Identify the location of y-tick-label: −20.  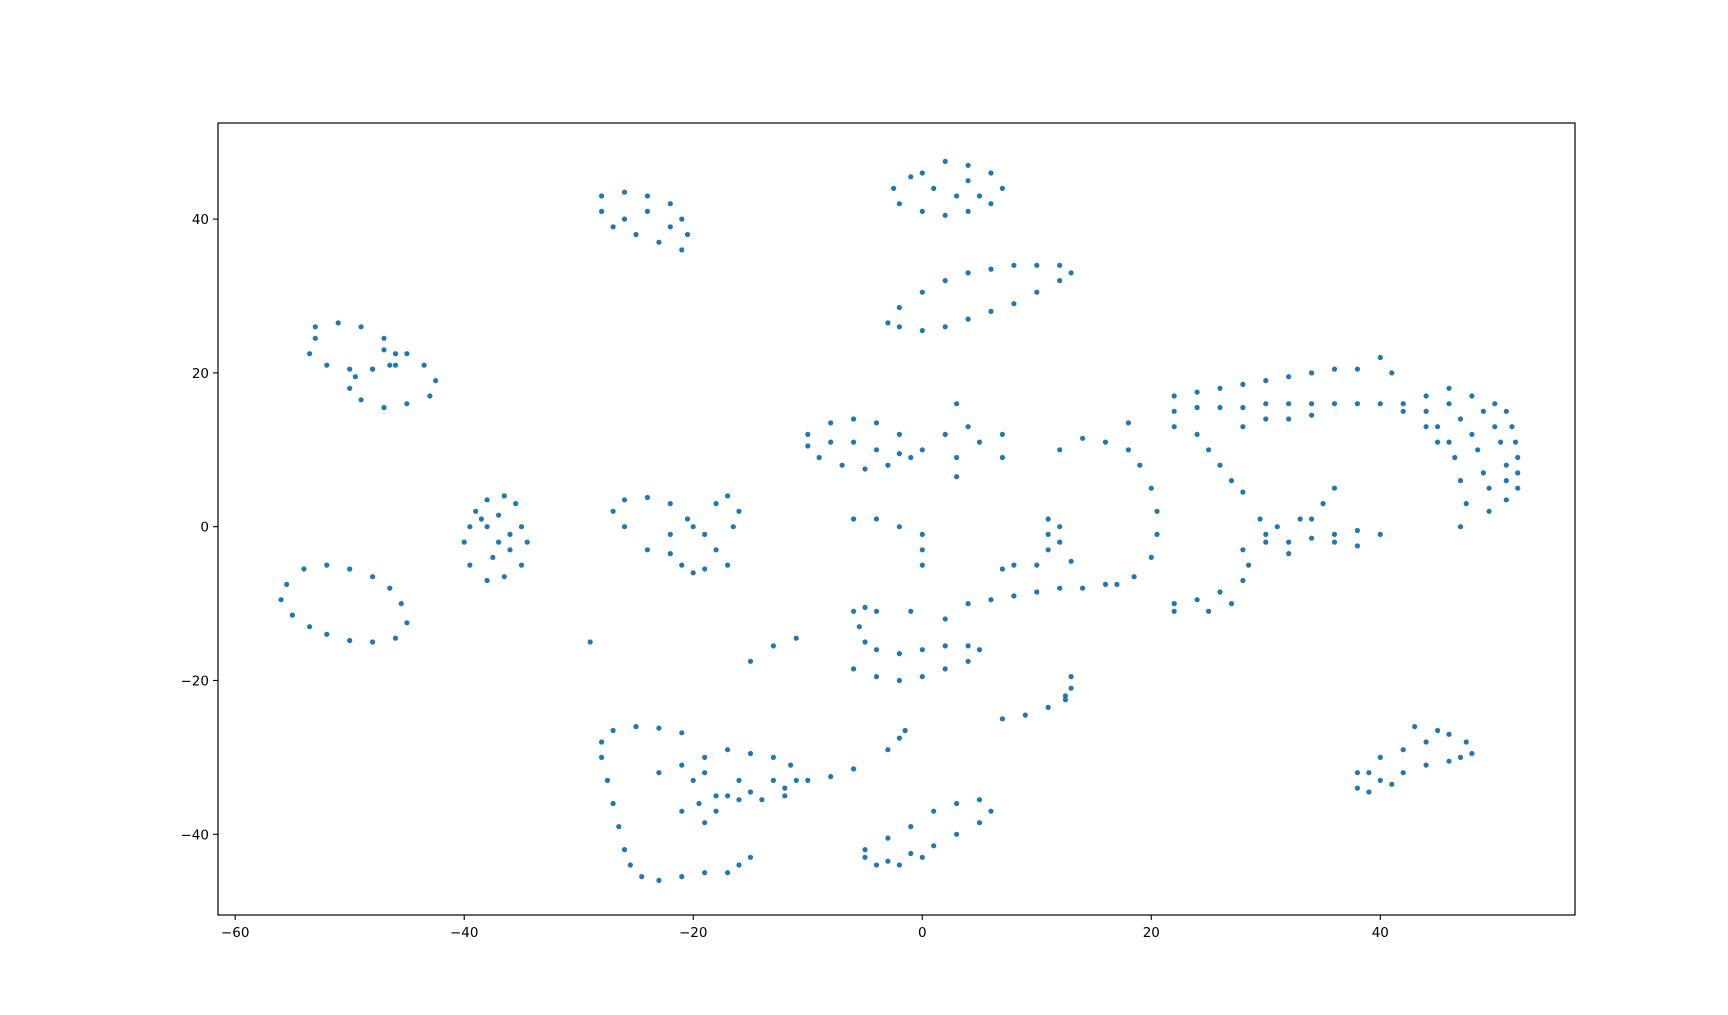
(195, 681).